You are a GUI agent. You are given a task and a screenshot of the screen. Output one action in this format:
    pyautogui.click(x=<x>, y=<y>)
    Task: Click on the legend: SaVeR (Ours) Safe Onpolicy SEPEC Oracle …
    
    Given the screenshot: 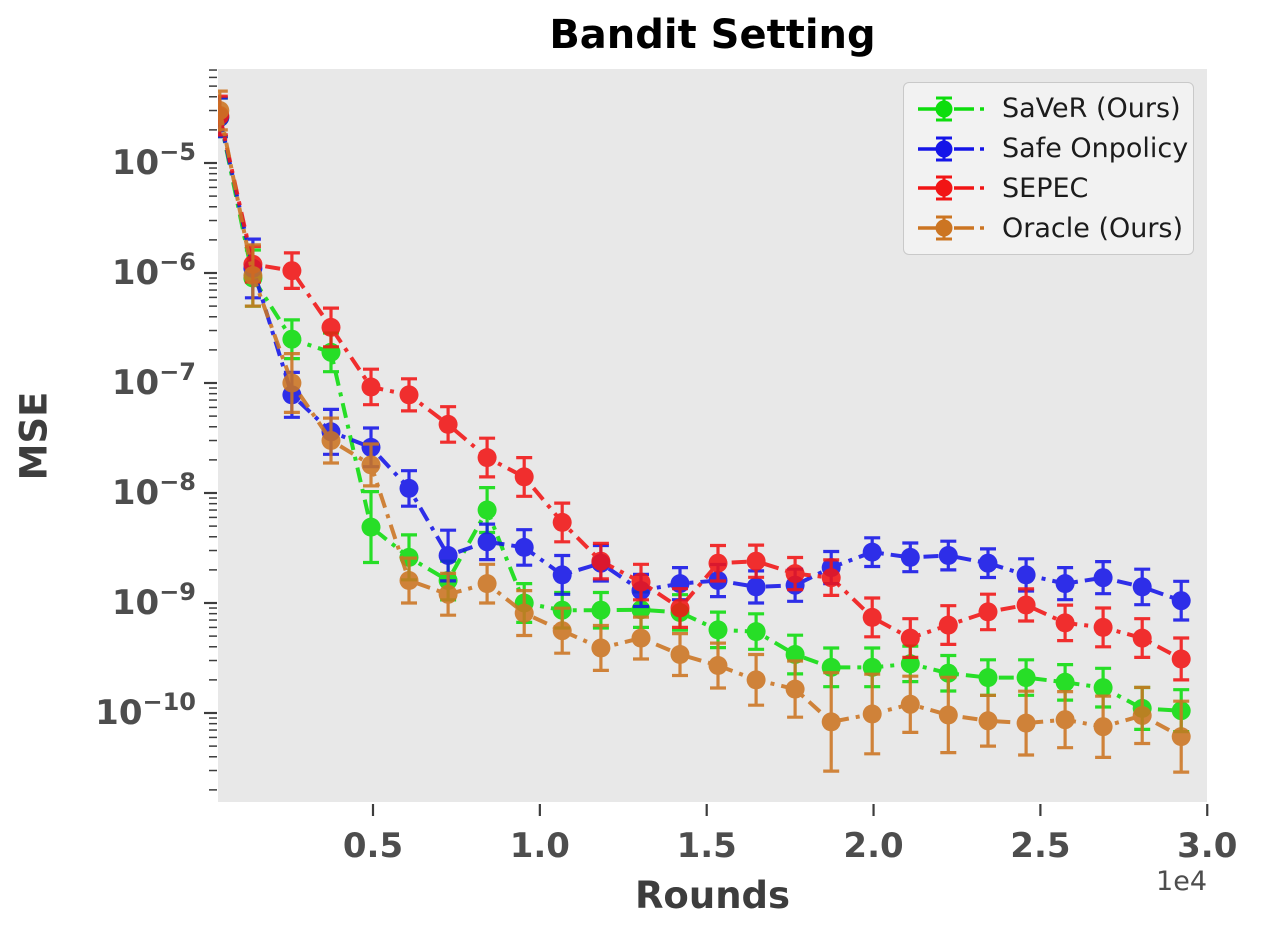 What is the action you would take?
    pyautogui.click(x=1048, y=168)
    